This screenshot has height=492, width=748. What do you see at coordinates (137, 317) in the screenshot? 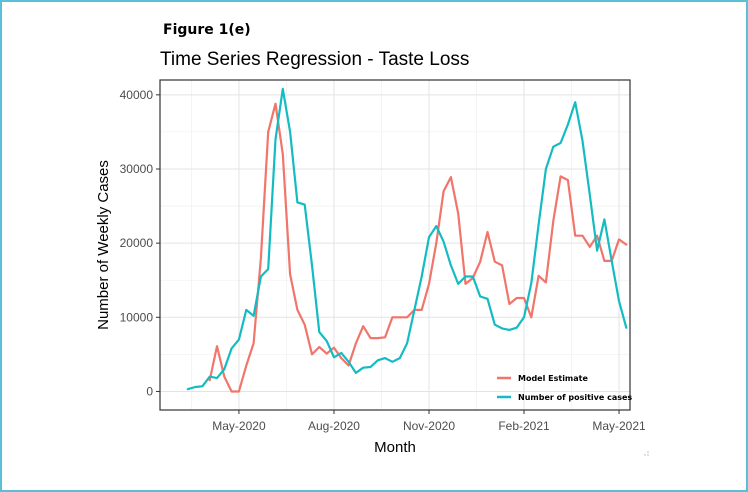
I see `y-tick-label: 10000` at bounding box center [137, 317].